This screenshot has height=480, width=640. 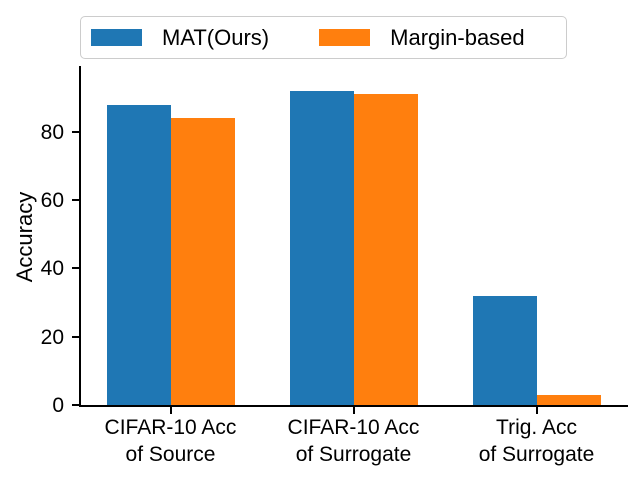 I want to click on y-tick-label: 20, so click(x=52, y=337).